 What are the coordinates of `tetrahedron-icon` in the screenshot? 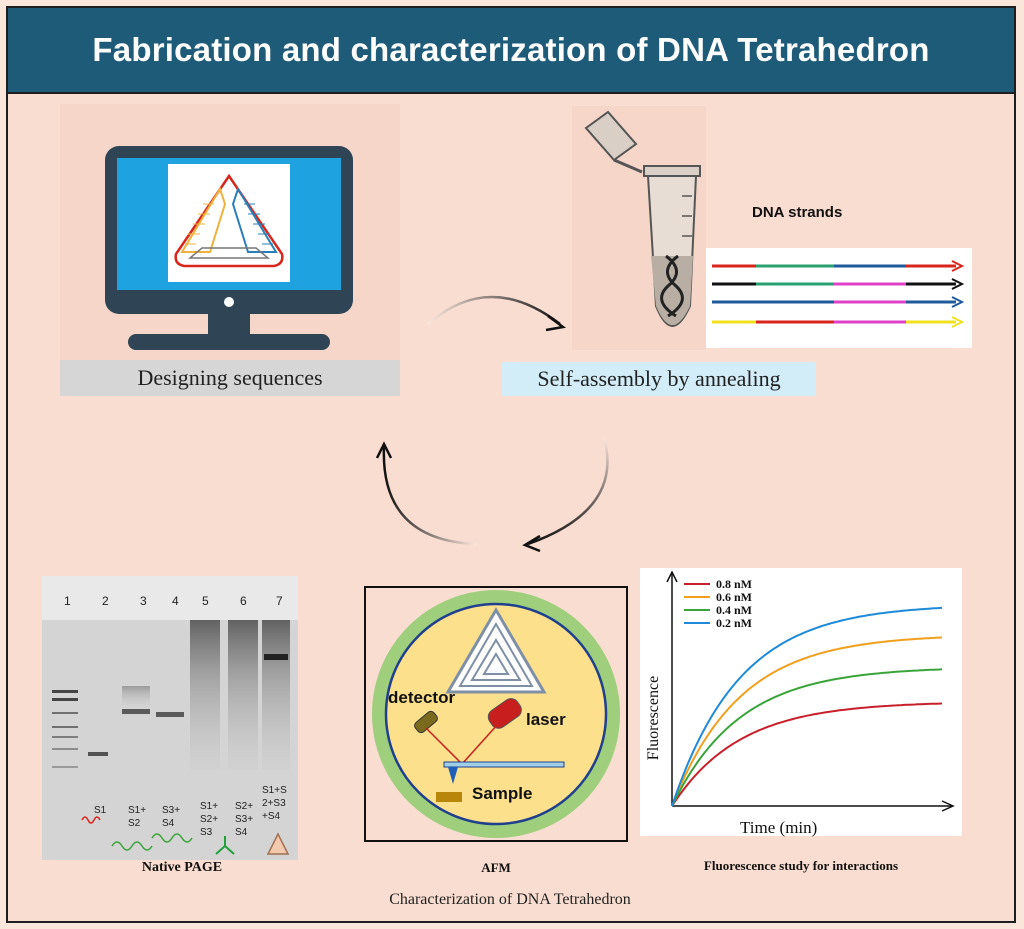 It's located at (278, 843).